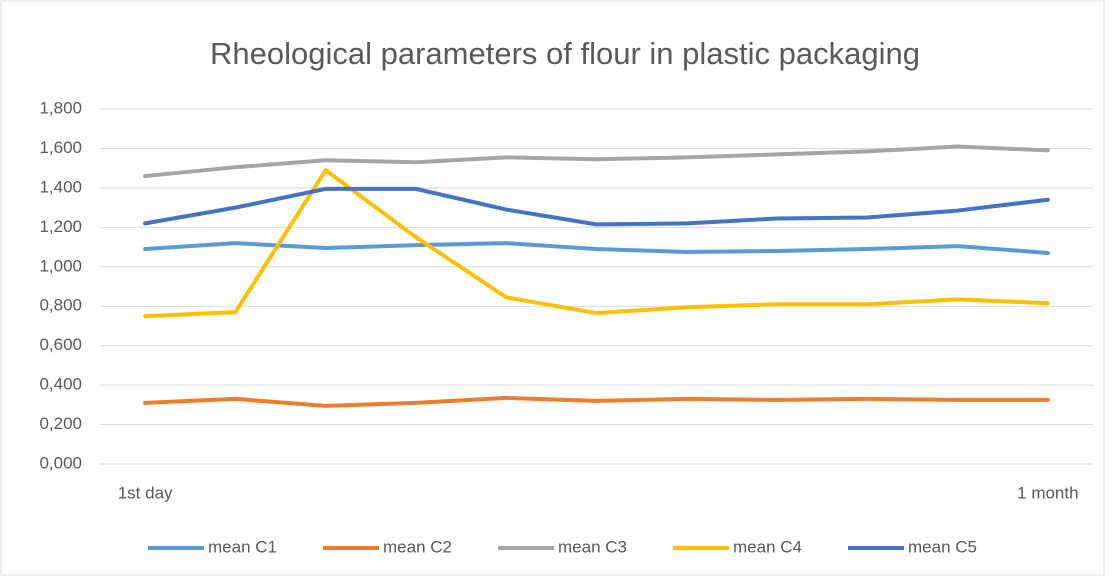 This screenshot has height=583, width=1112. Describe the element at coordinates (242, 546) in the screenshot. I see `legend-label: mean C1` at that location.